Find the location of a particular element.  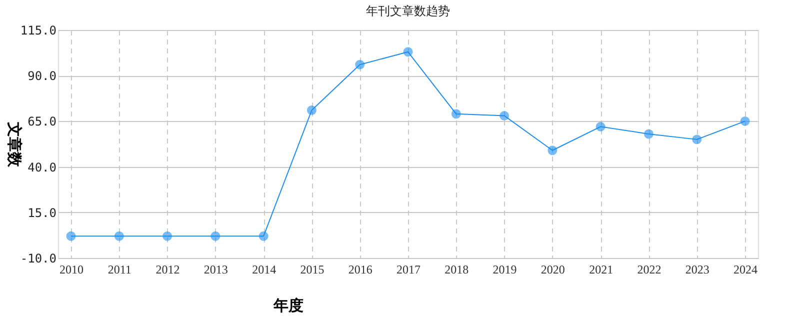

chart-title: 年刊文章数趋势 is located at coordinates (408, 11).